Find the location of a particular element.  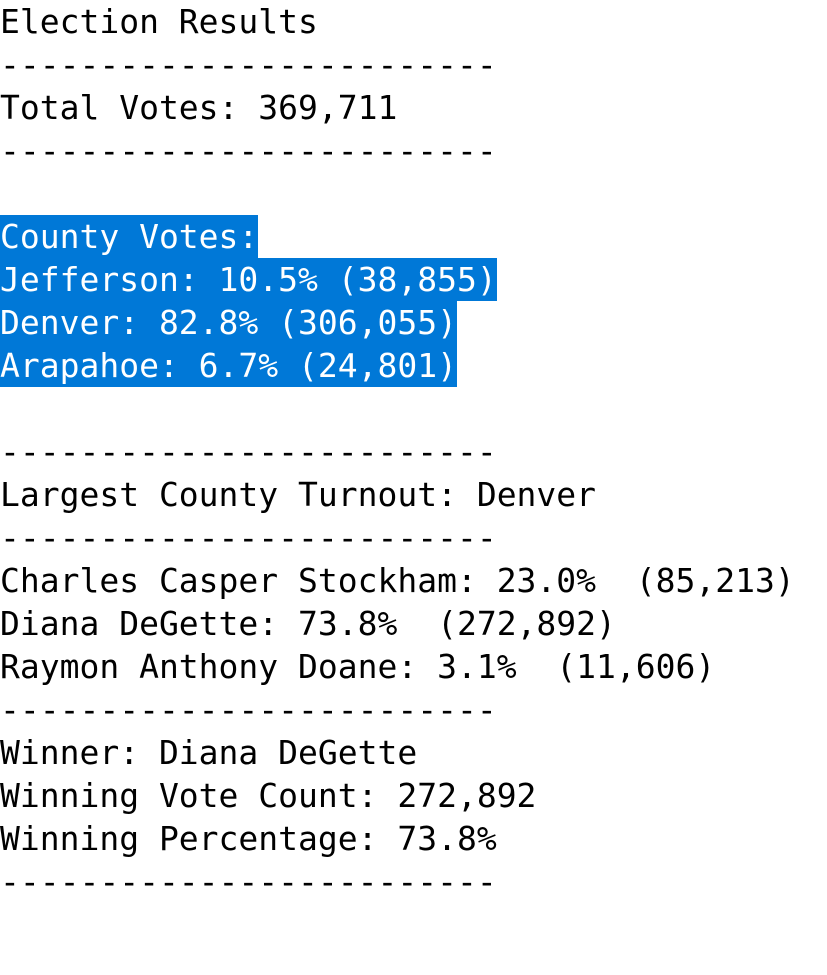

county-line-arapahoe: Arapahoe: 6.7% (24,801) is located at coordinates (413, 365).